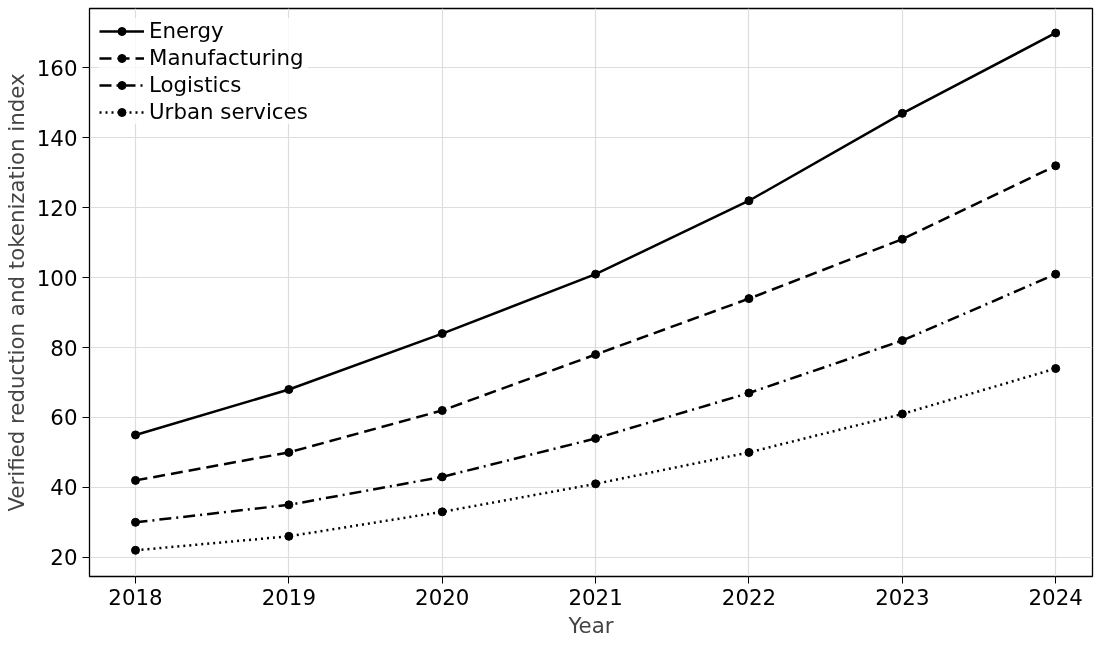  Describe the element at coordinates (228, 111) in the screenshot. I see `legend-label: Urban services` at that location.